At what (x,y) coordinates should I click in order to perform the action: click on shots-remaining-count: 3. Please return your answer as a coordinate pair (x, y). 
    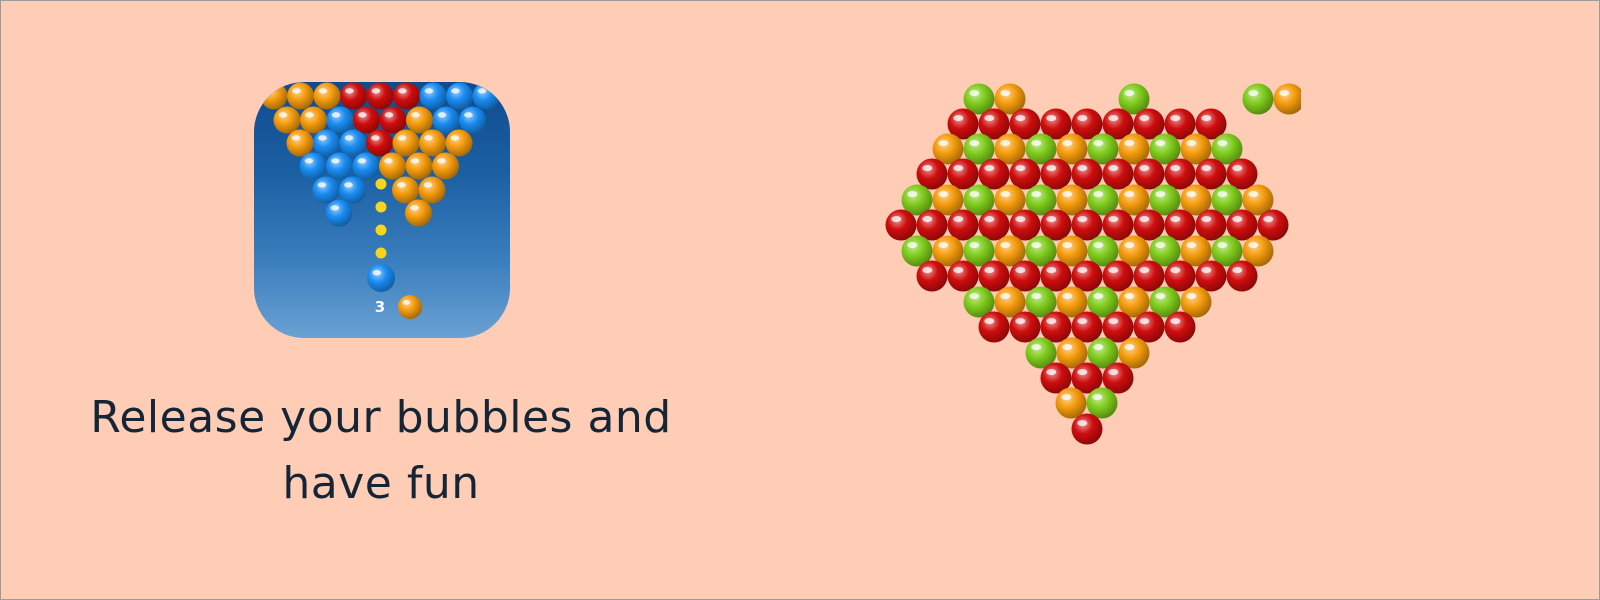
    Looking at the image, I should click on (380, 307).